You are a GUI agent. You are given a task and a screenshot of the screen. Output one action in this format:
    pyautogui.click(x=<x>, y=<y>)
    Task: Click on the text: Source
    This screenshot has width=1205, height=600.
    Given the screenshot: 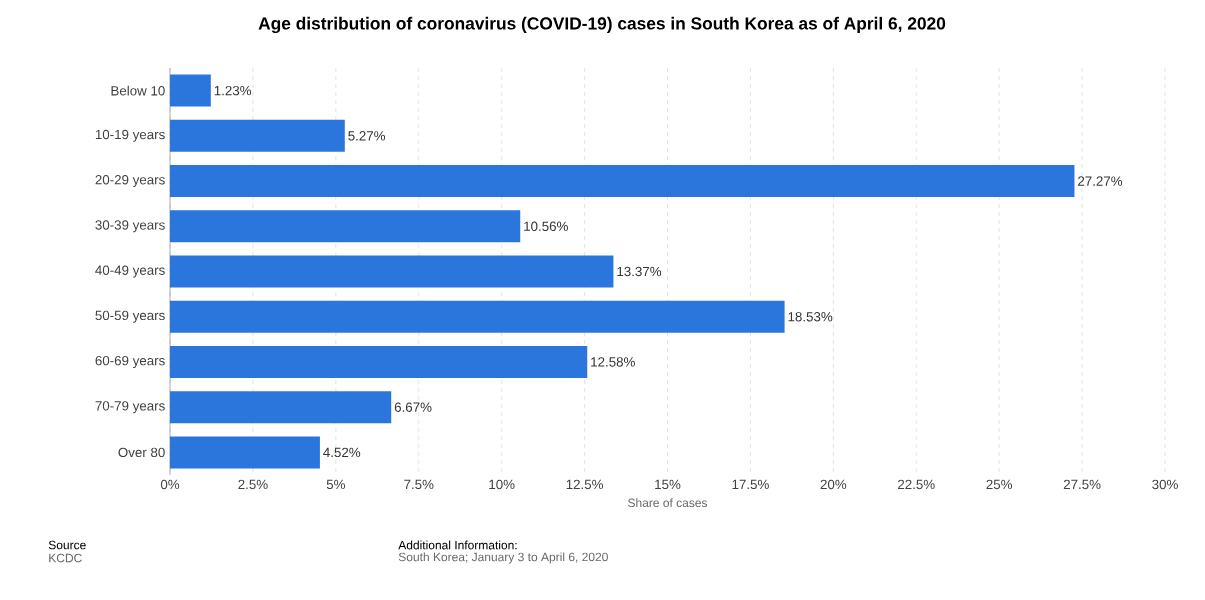 What is the action you would take?
    pyautogui.click(x=67, y=545)
    